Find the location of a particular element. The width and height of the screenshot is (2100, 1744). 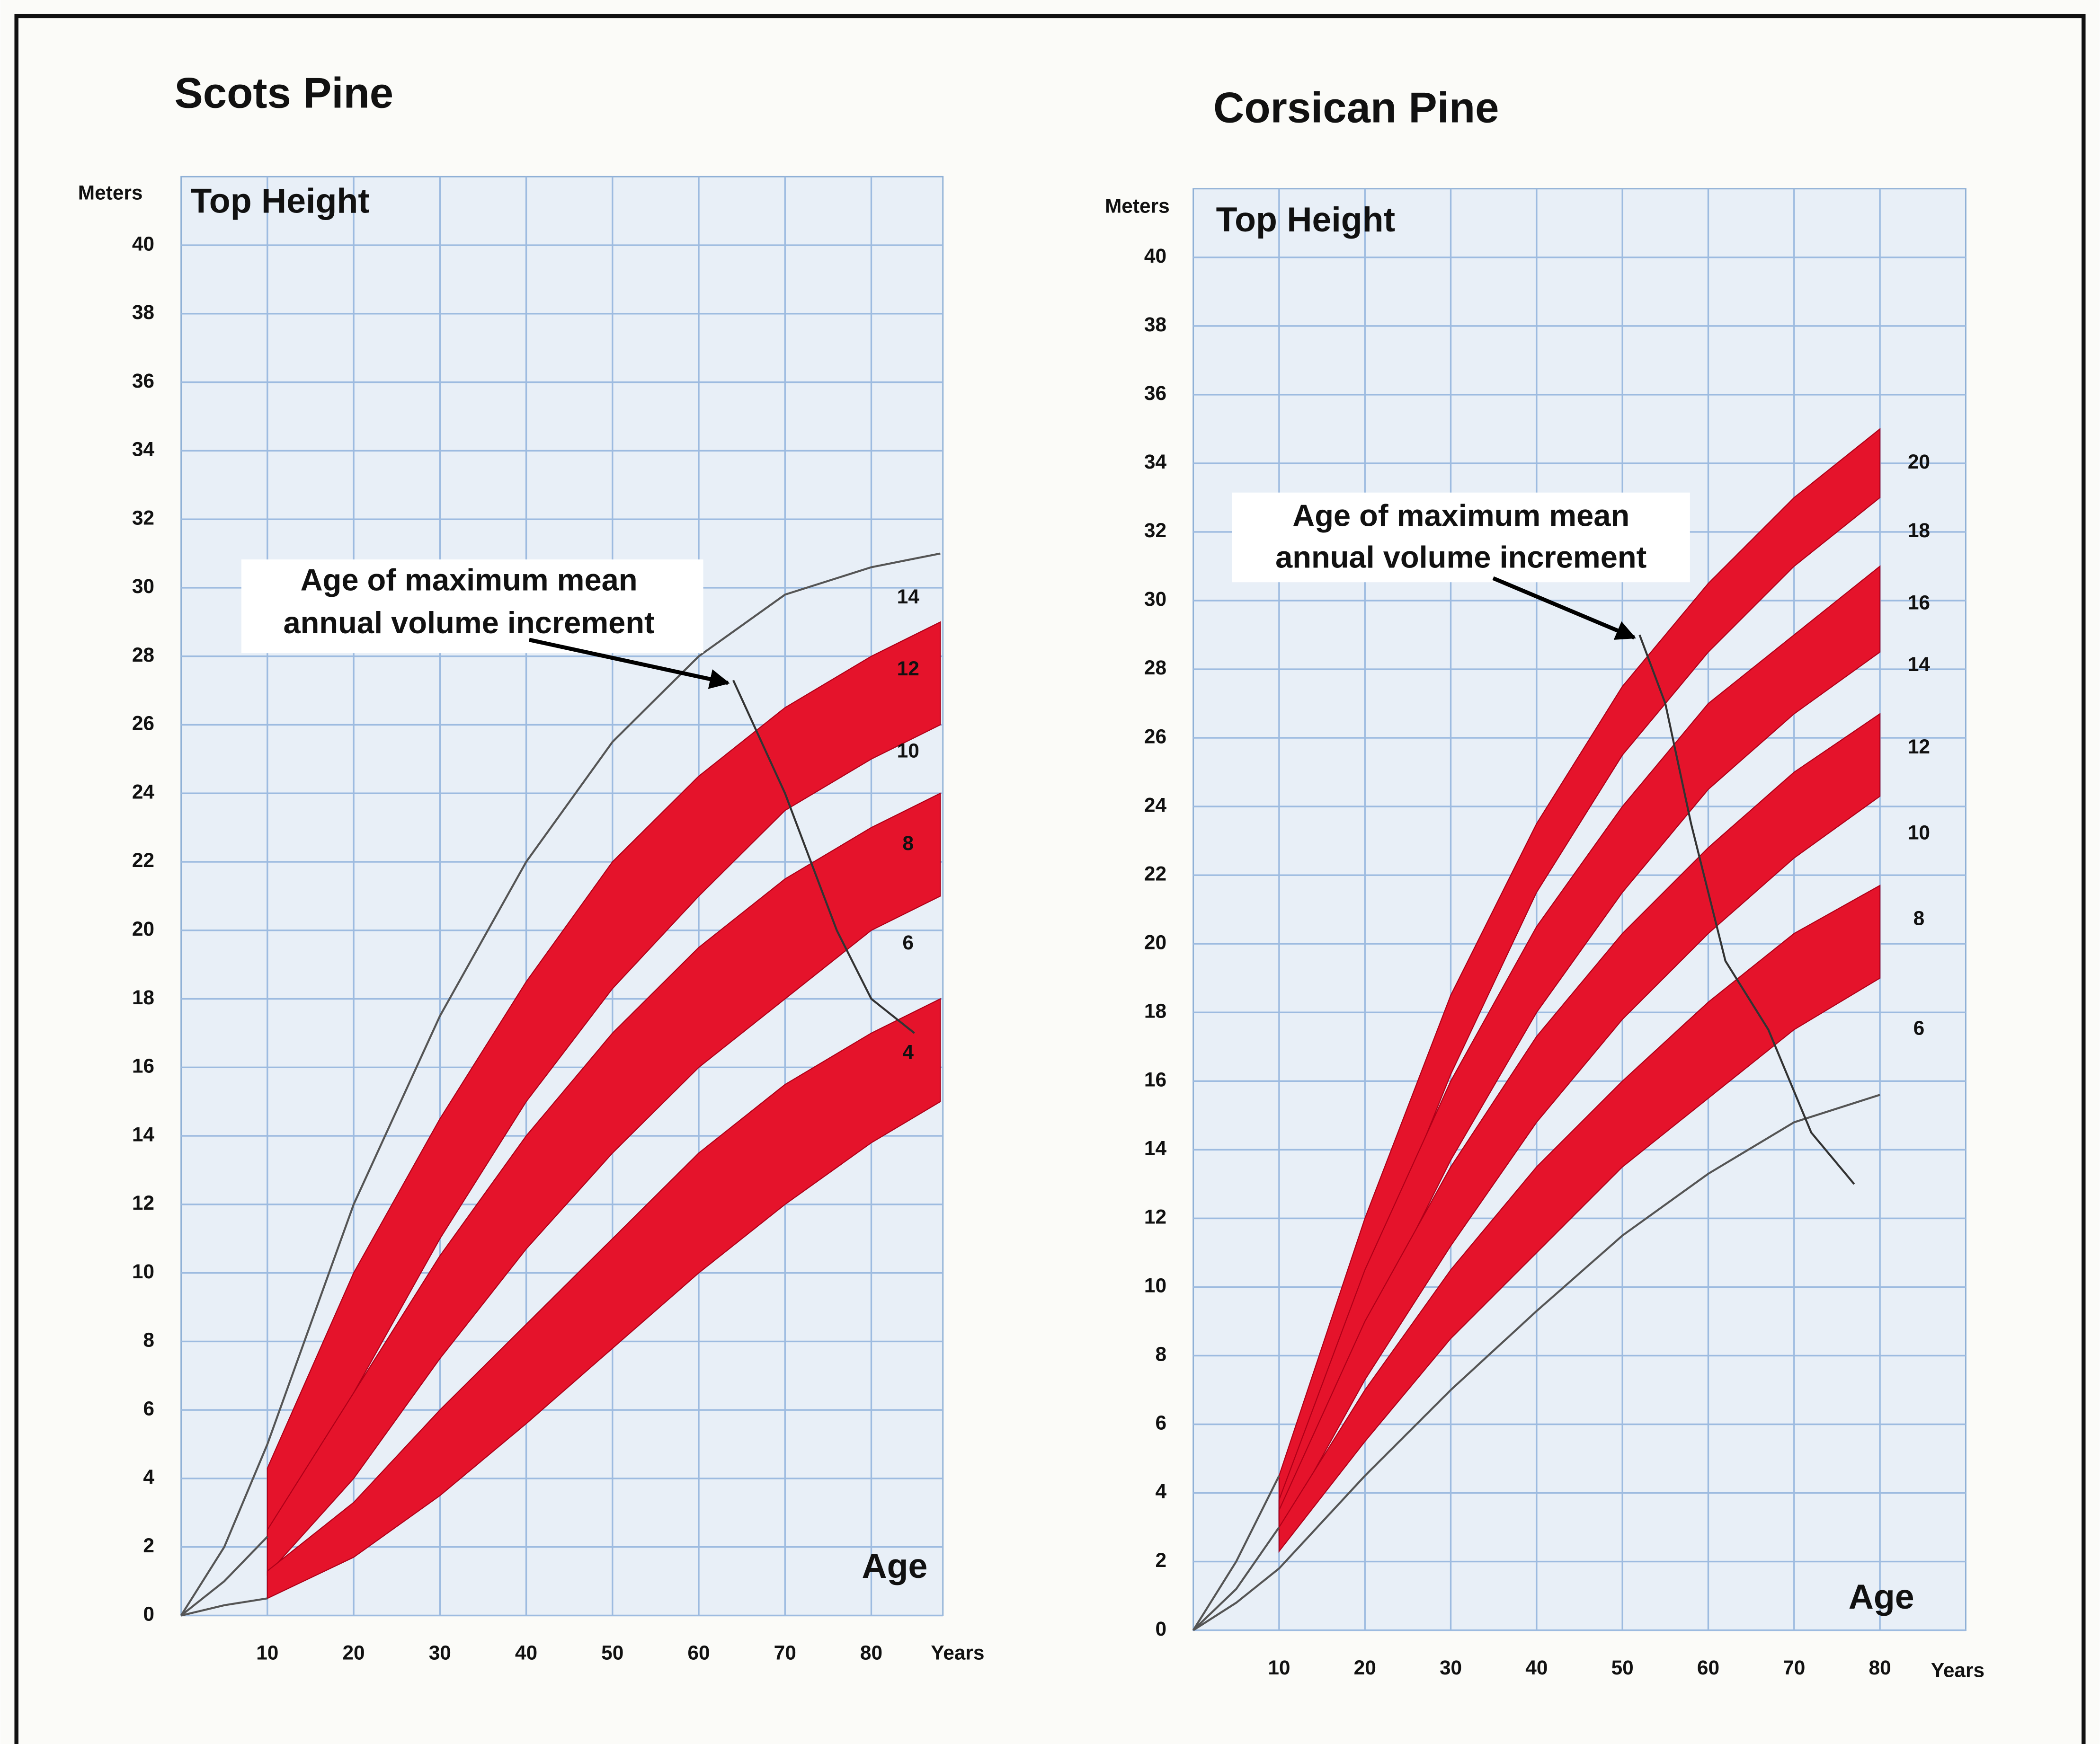

annotation: Age of maximum mean is located at coordinates (469, 579).